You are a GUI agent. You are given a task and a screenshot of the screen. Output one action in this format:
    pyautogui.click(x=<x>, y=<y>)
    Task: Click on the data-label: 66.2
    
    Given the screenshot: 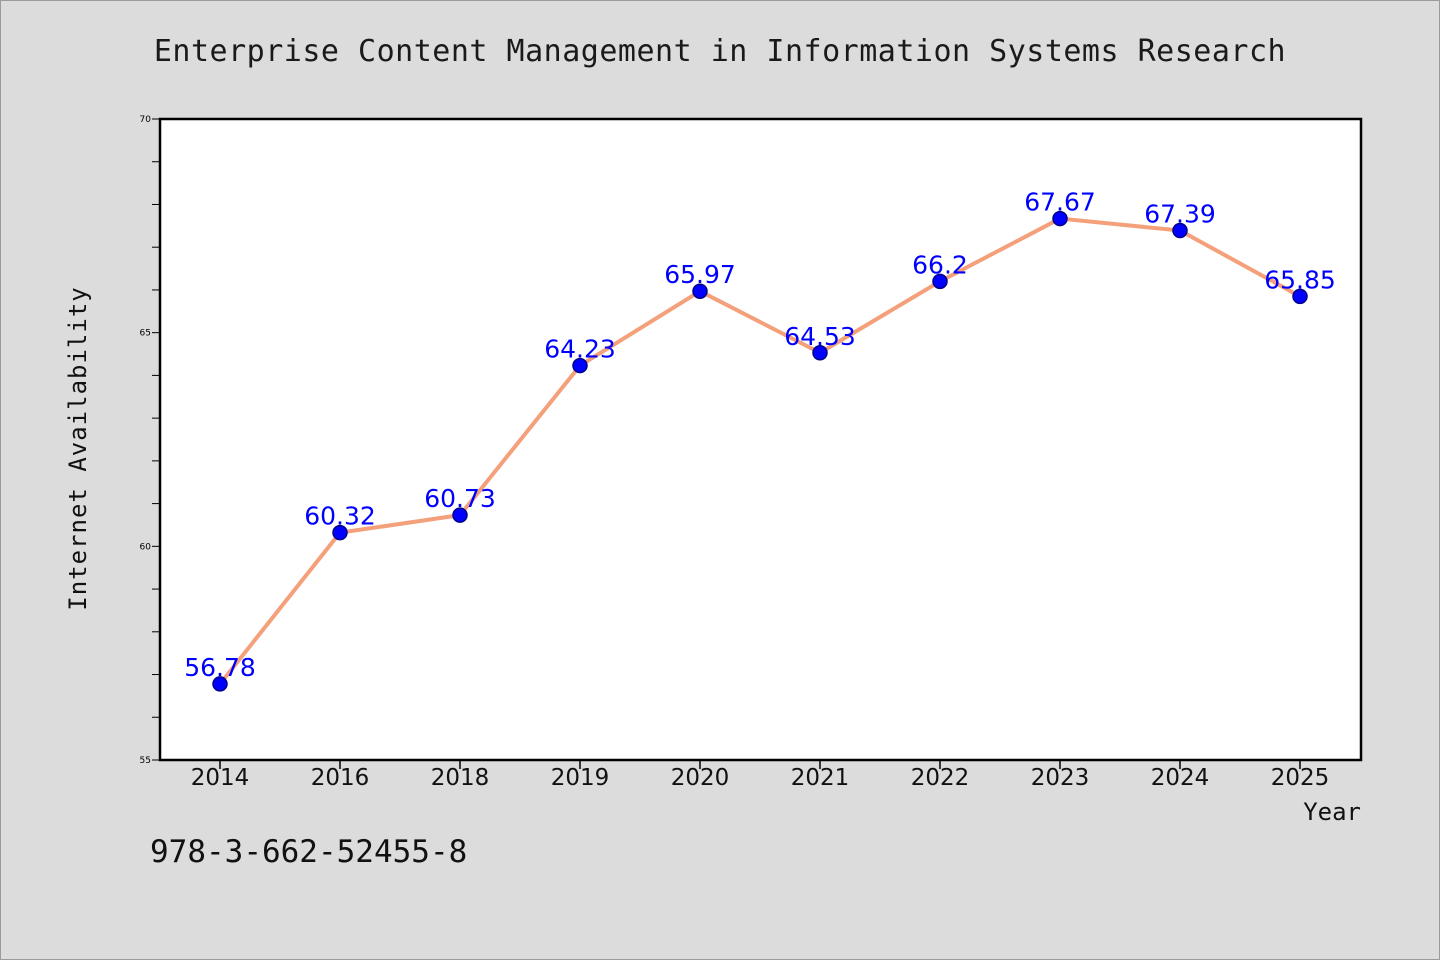 What is the action you would take?
    pyautogui.click(x=940, y=264)
    